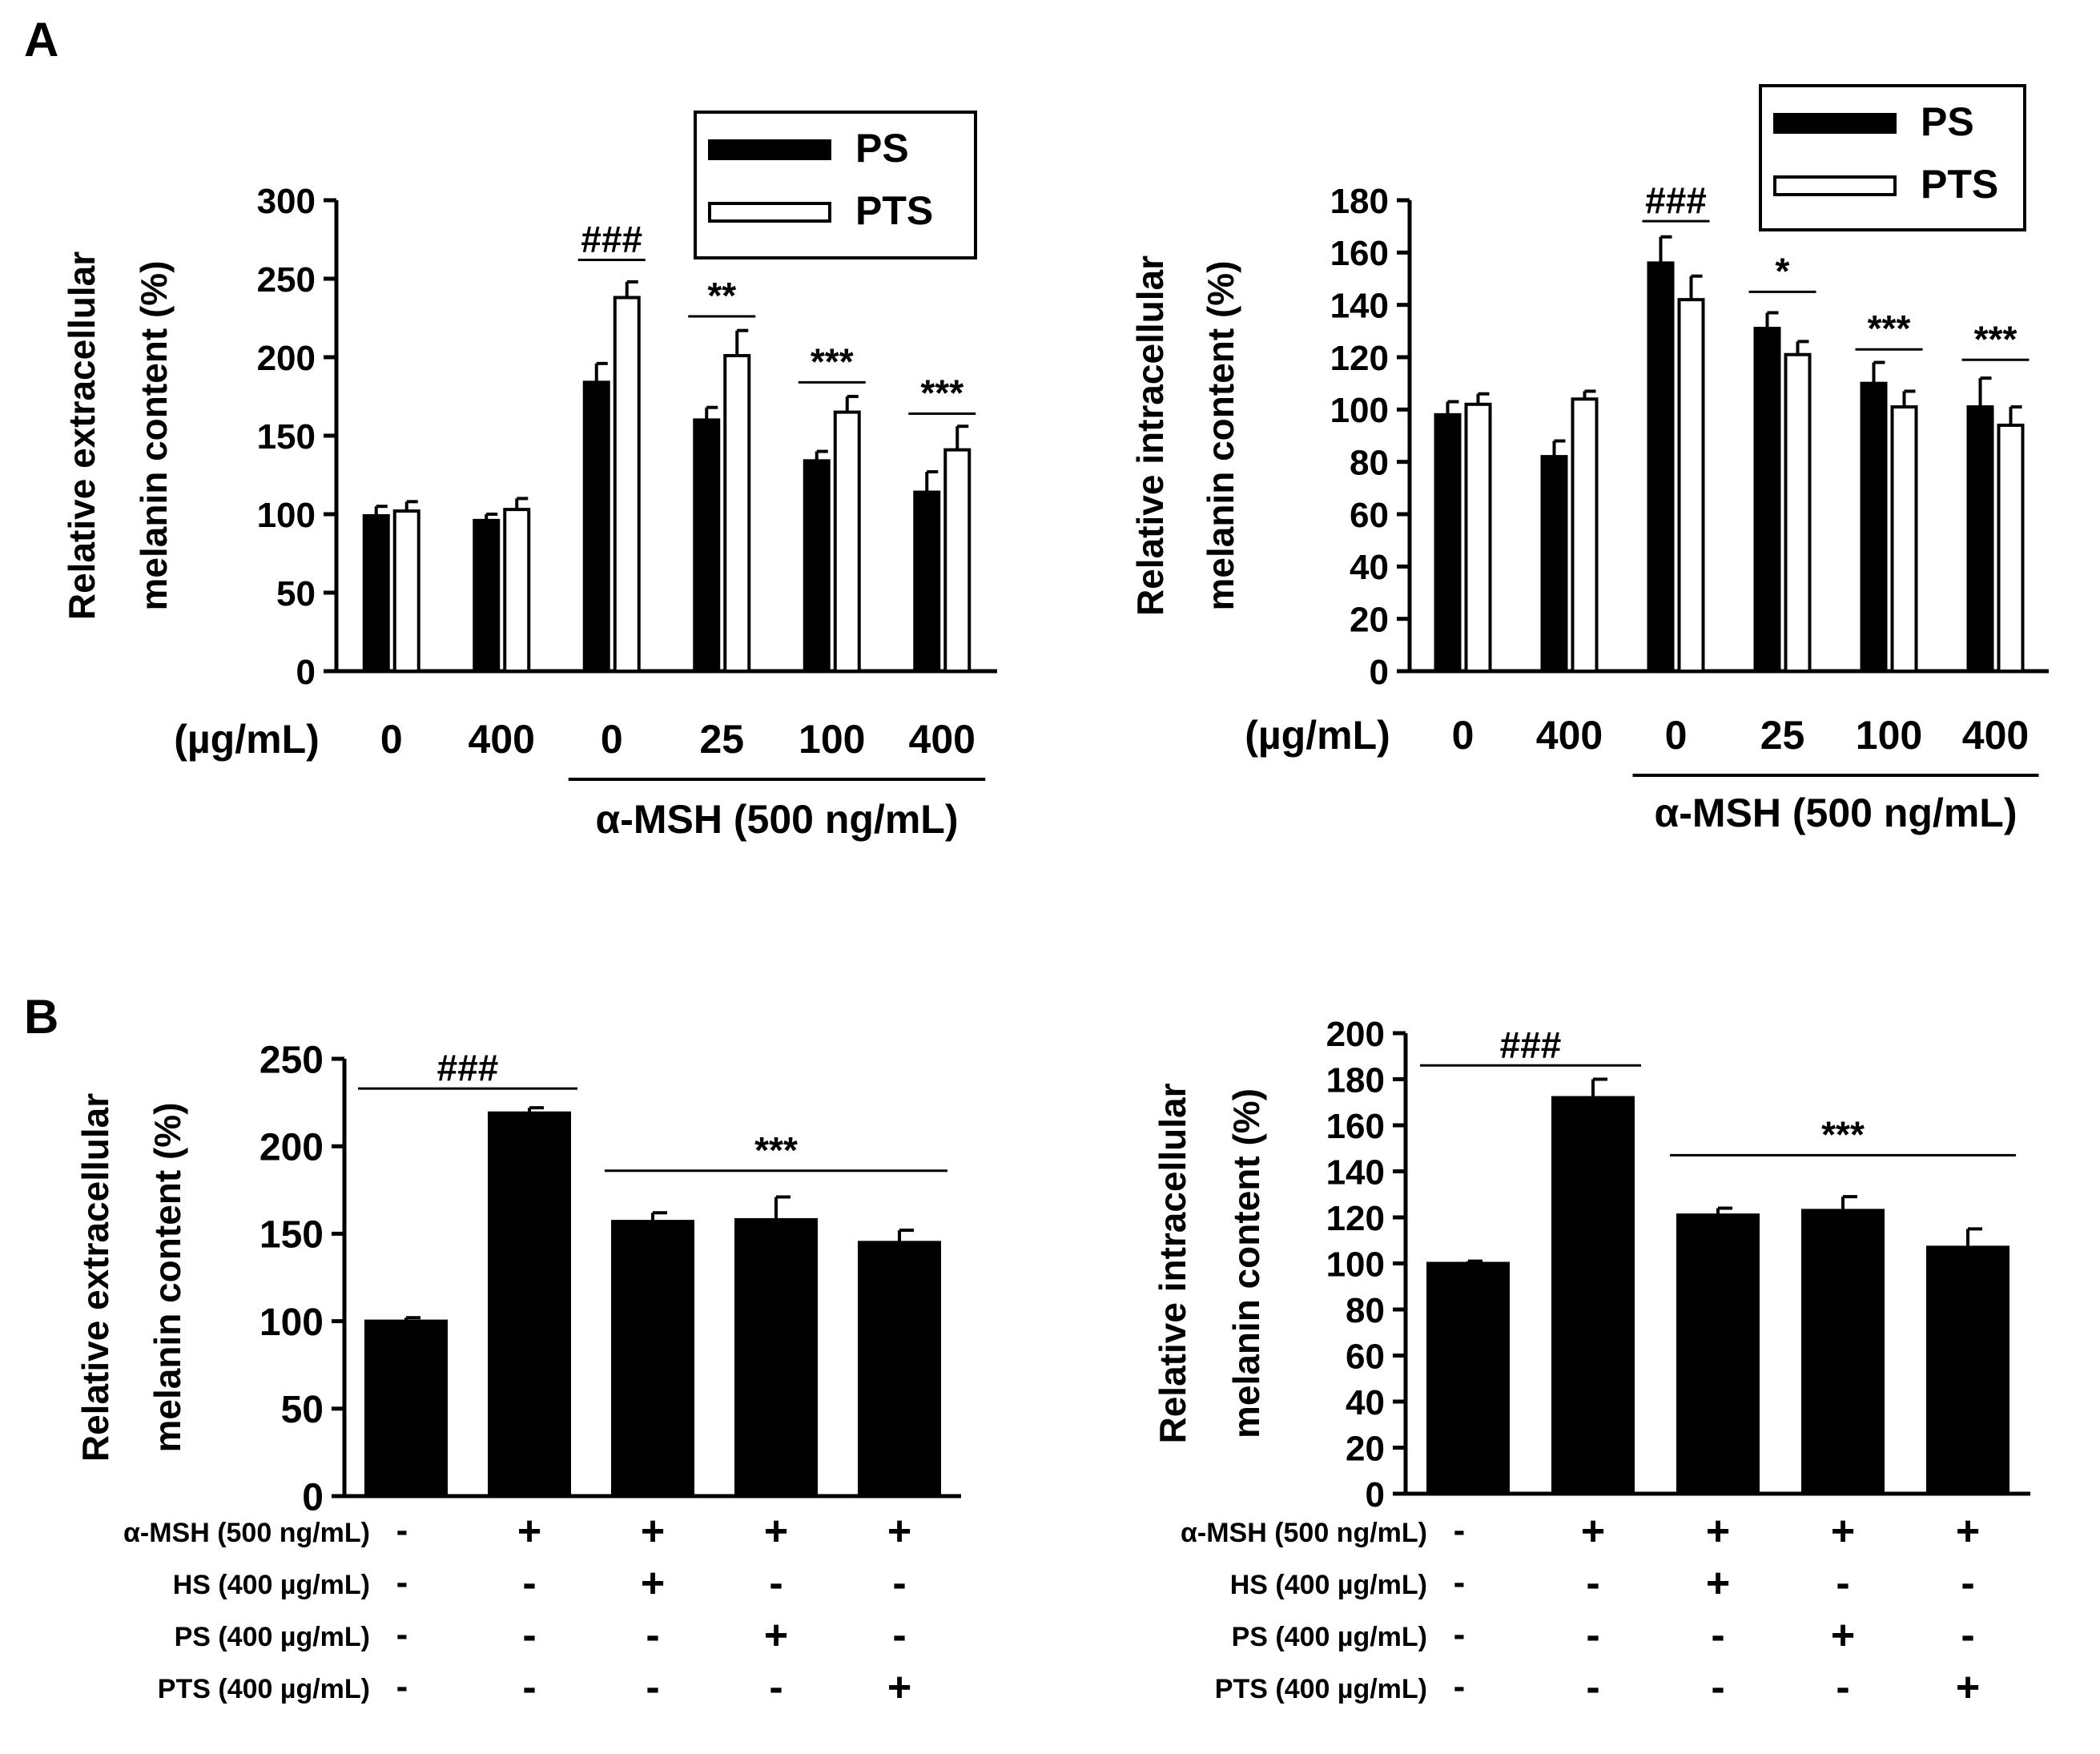  What do you see at coordinates (777, 819) in the screenshot?
I see `group-label: α-MSH (500 ng/mL)` at bounding box center [777, 819].